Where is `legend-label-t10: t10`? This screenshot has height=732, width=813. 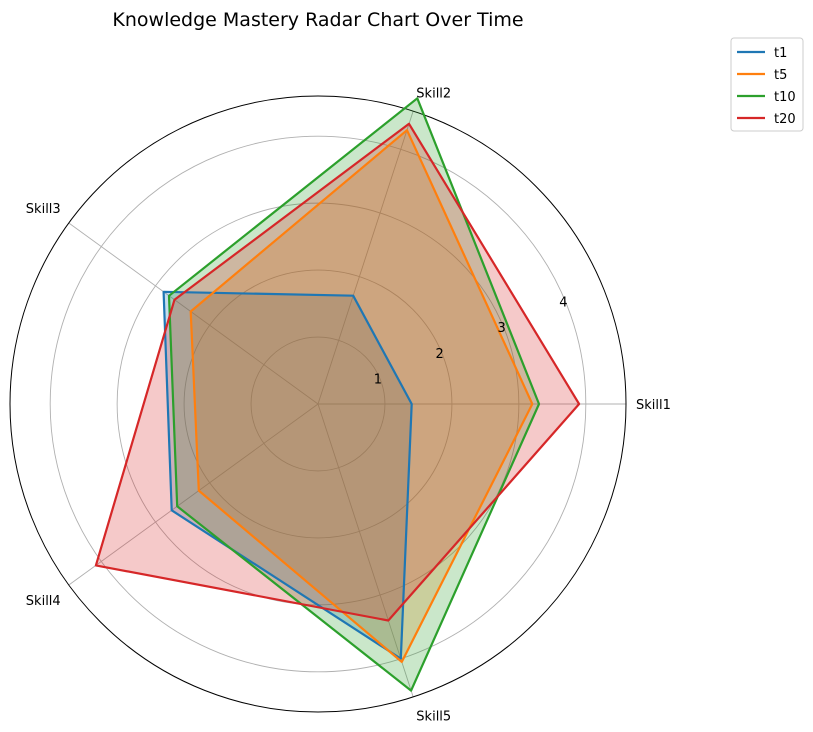
legend-label-t10: t10 is located at coordinates (785, 97).